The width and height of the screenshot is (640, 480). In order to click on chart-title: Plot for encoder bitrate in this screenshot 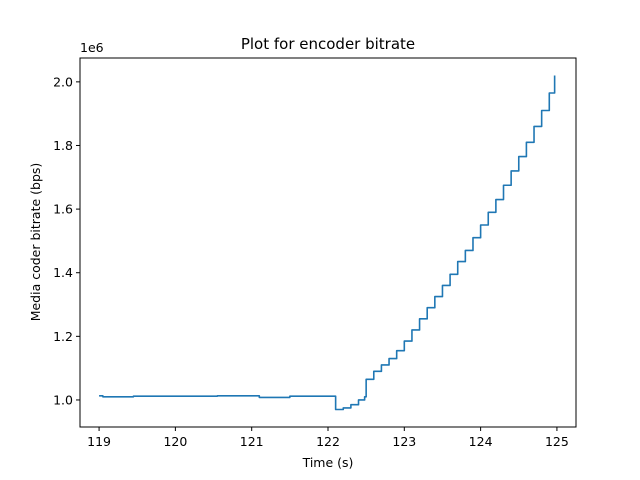, I will do `click(328, 44)`.